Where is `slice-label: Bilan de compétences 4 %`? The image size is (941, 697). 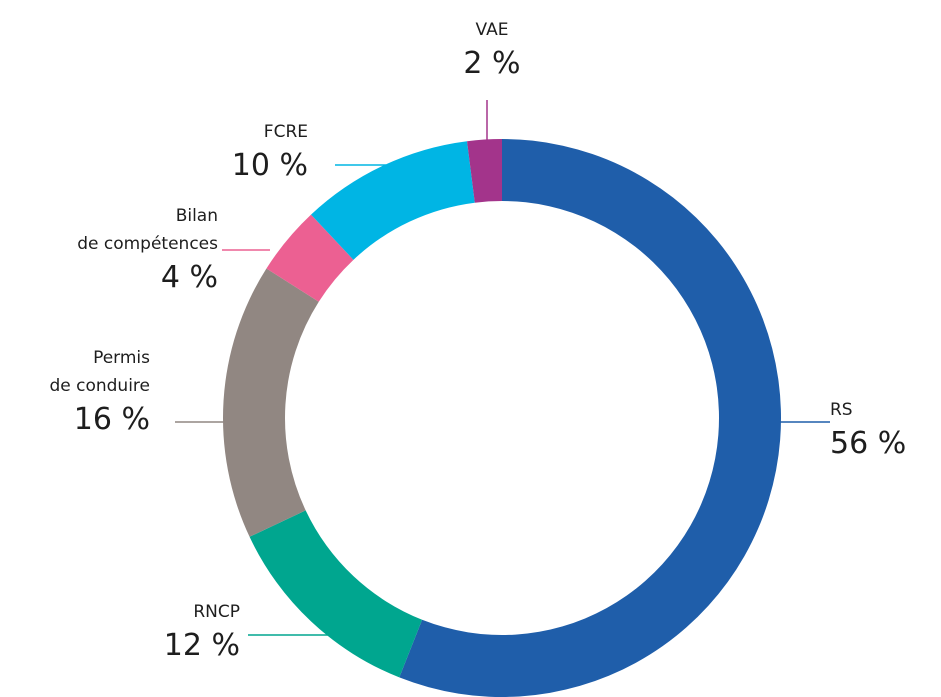 slice-label: Bilan de compétences 4 % is located at coordinates (147, 250).